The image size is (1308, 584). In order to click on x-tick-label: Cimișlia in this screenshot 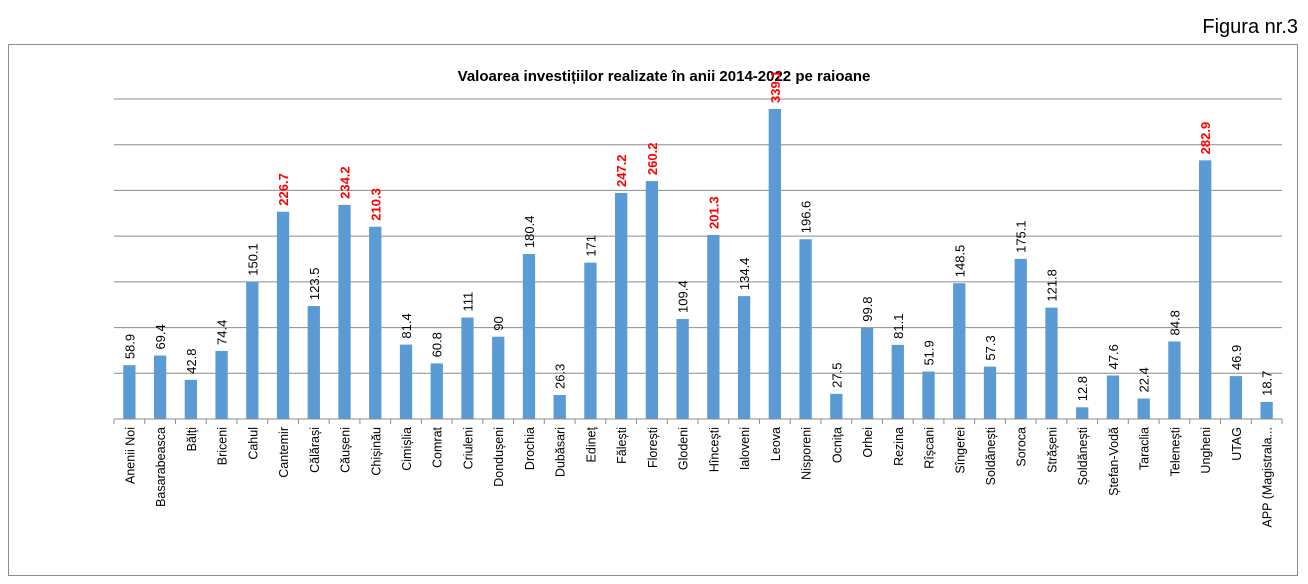, I will do `click(407, 449)`.